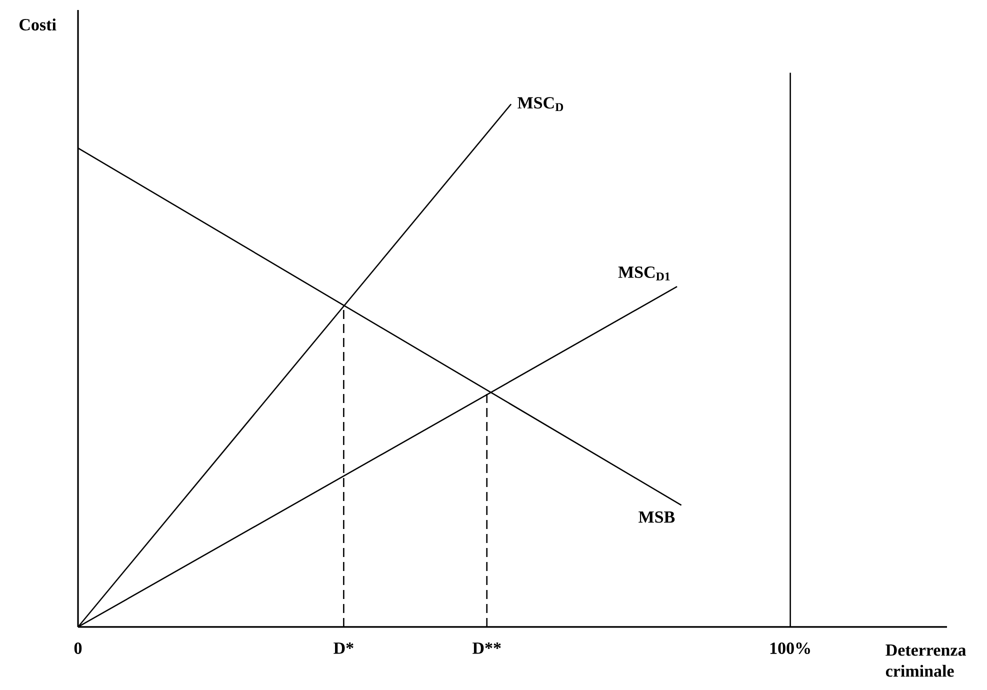 The width and height of the screenshot is (987, 690). Describe the element at coordinates (926, 660) in the screenshot. I see `x-axis-title: Deterrenza criminale` at that location.